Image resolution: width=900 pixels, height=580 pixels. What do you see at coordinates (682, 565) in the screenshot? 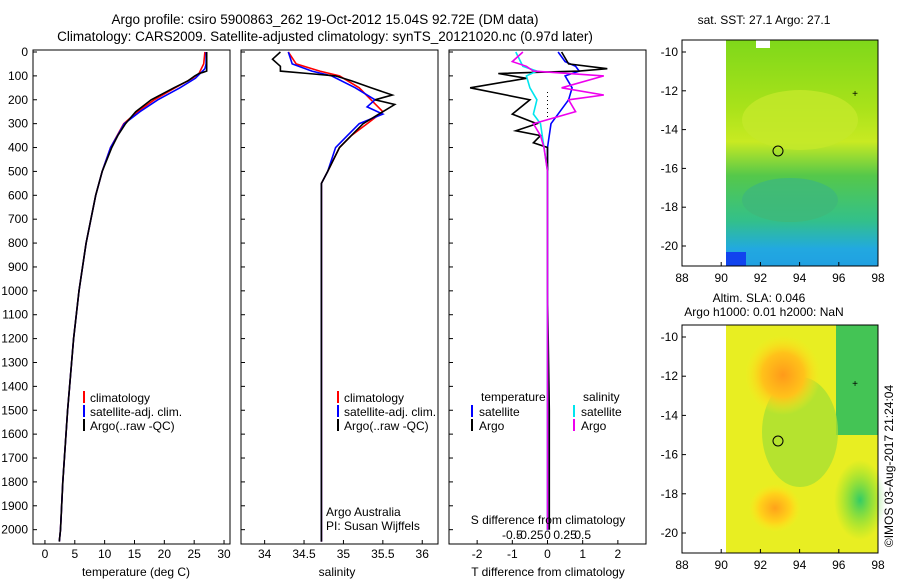
I see `lon-tick-label: 88` at bounding box center [682, 565].